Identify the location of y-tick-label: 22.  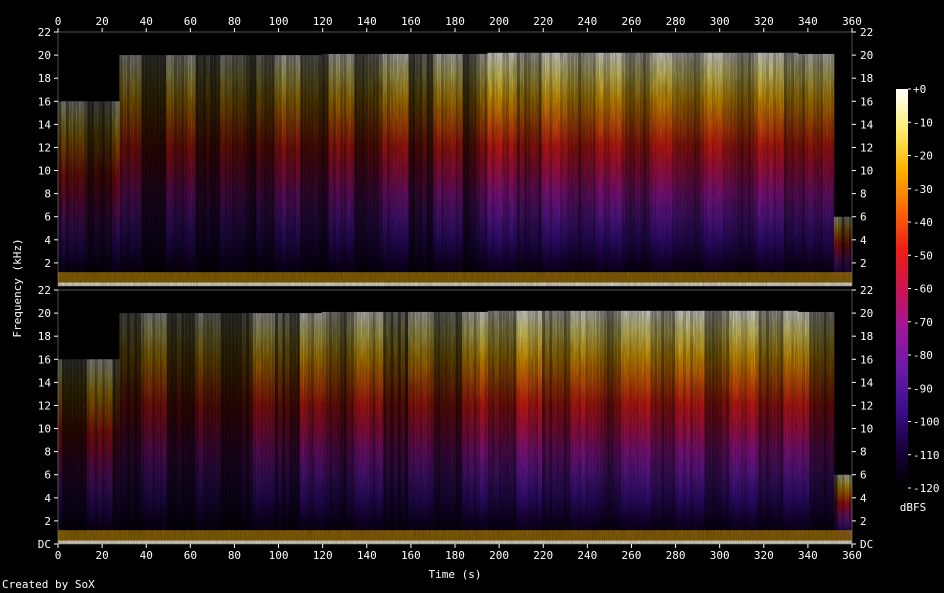
(44, 290).